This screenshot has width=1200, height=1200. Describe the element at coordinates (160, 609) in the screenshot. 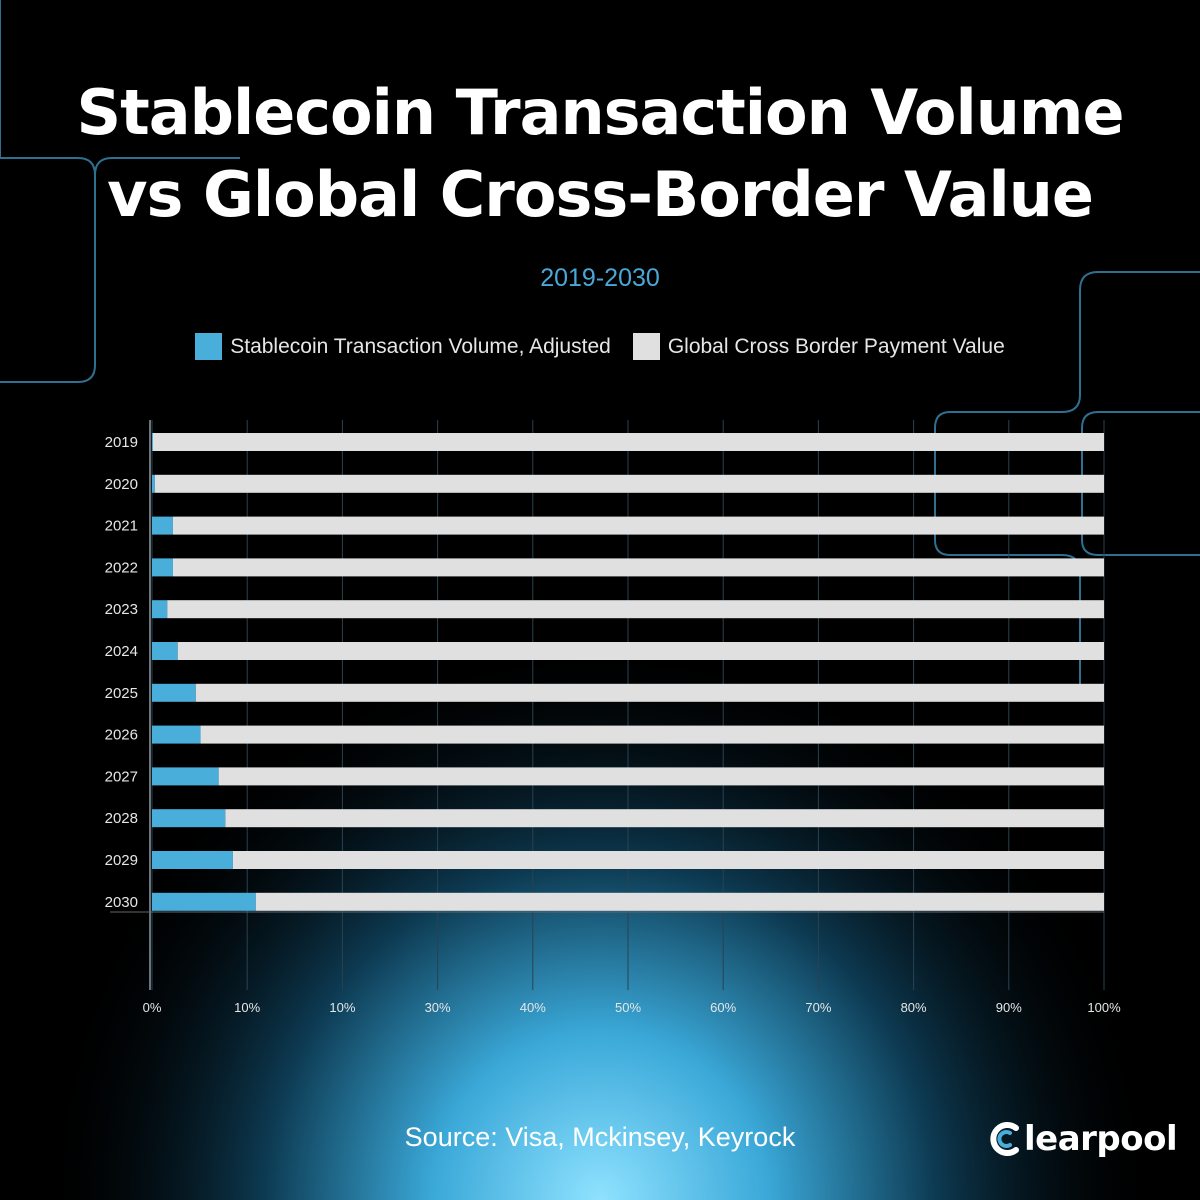

I see `bar-stablecoin-2023` at that location.